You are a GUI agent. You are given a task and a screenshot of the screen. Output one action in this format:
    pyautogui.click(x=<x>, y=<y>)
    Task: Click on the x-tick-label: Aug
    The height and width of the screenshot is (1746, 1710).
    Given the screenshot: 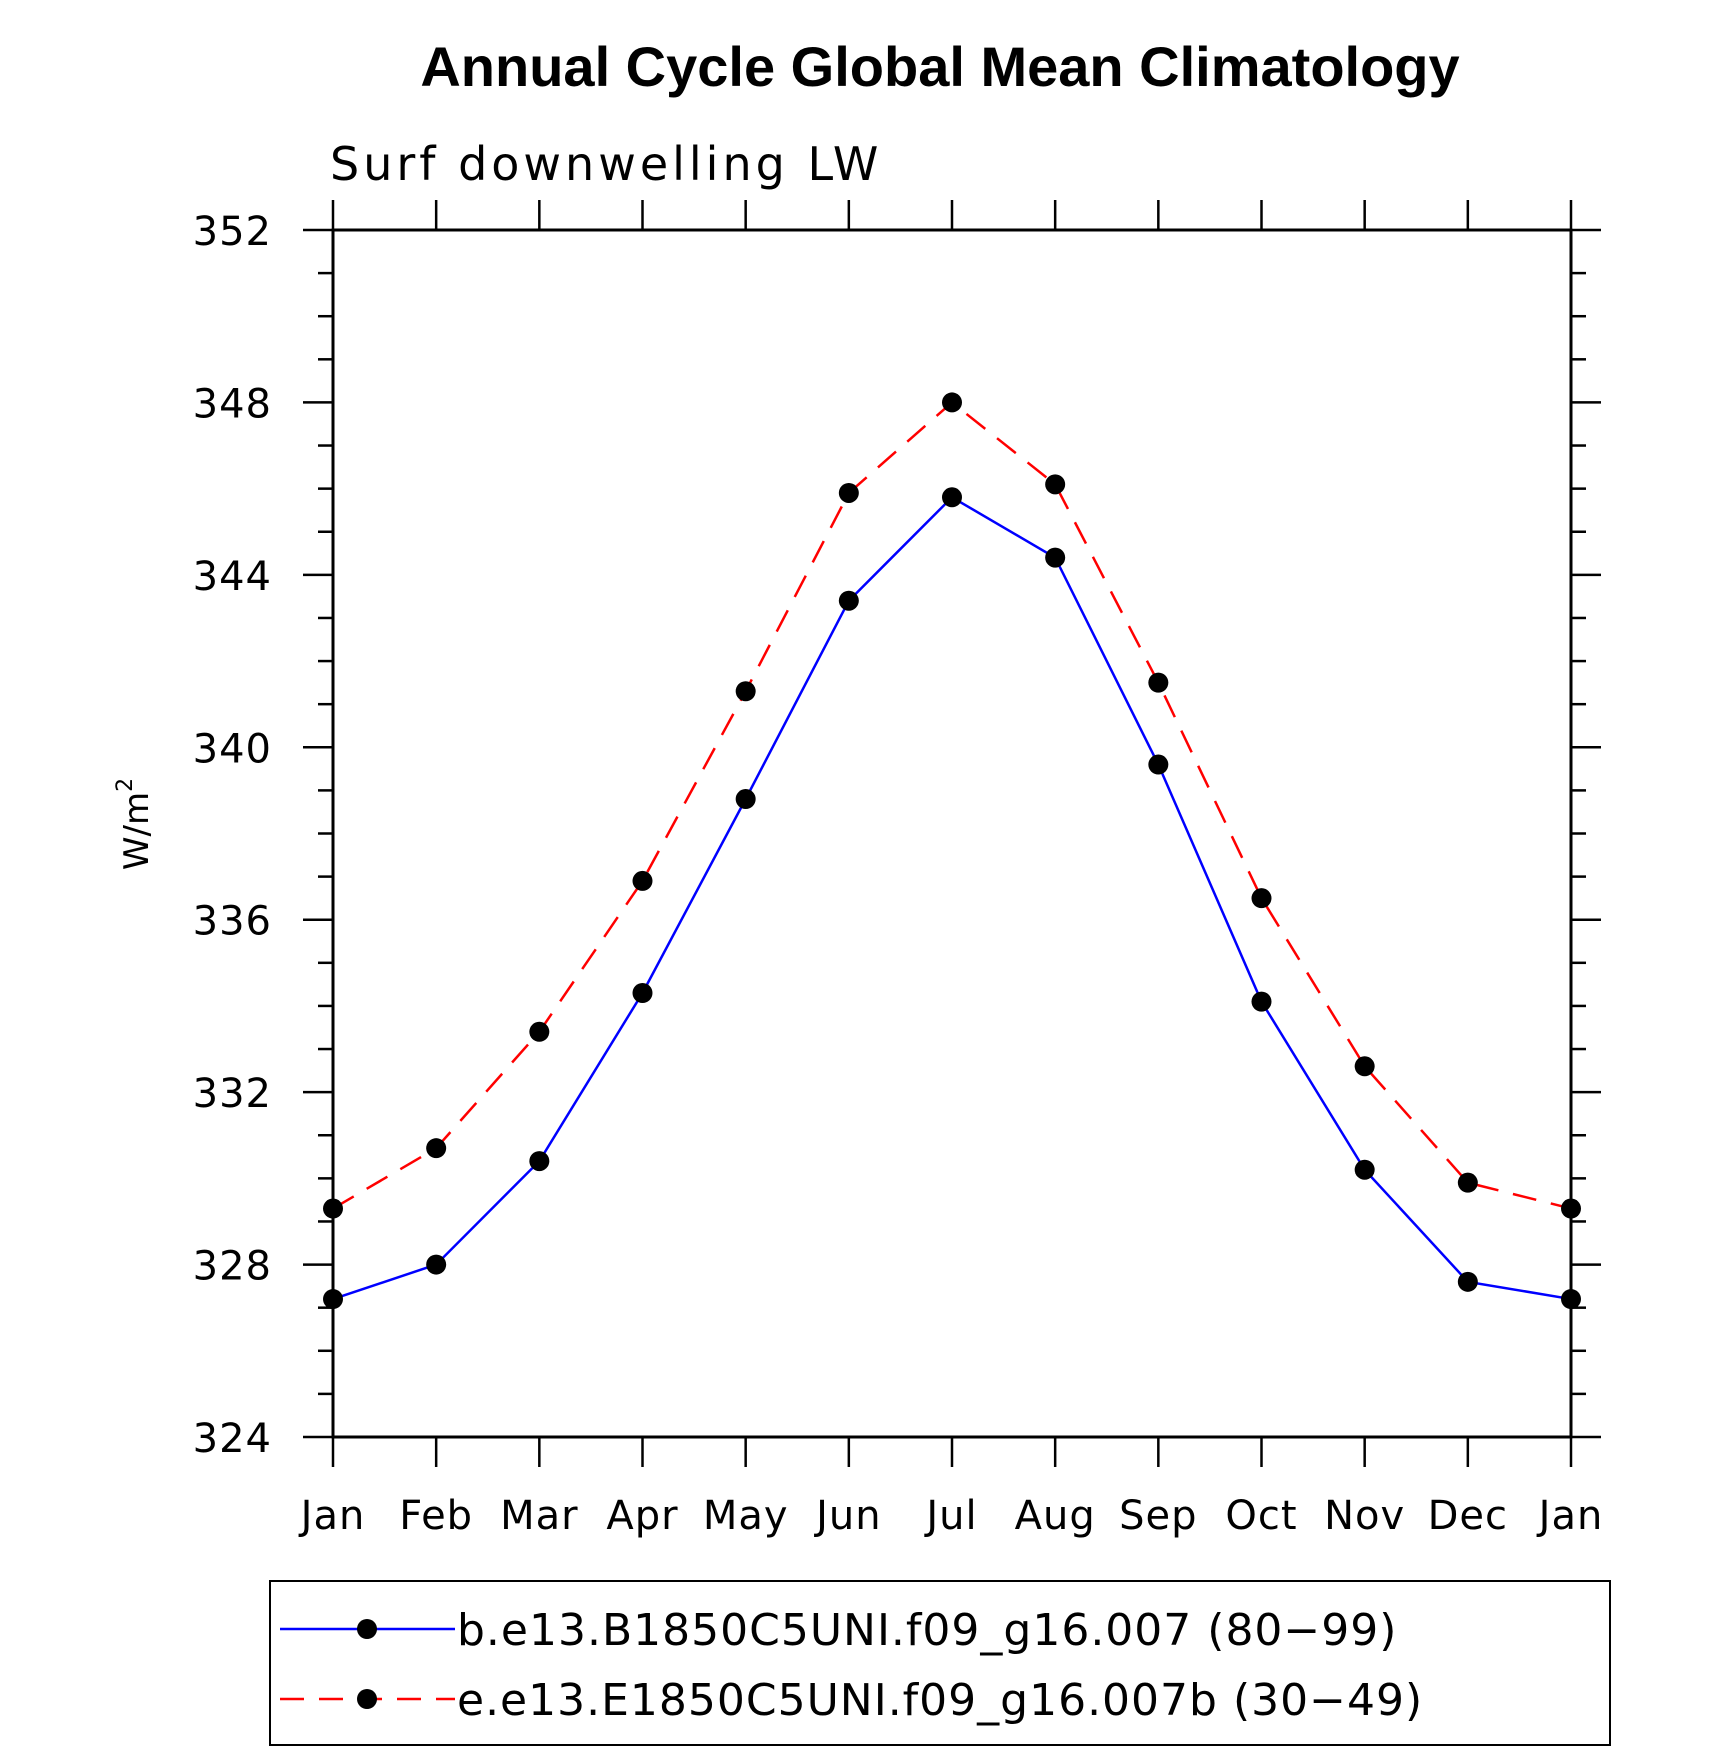 What is the action you would take?
    pyautogui.click(x=1055, y=1516)
    